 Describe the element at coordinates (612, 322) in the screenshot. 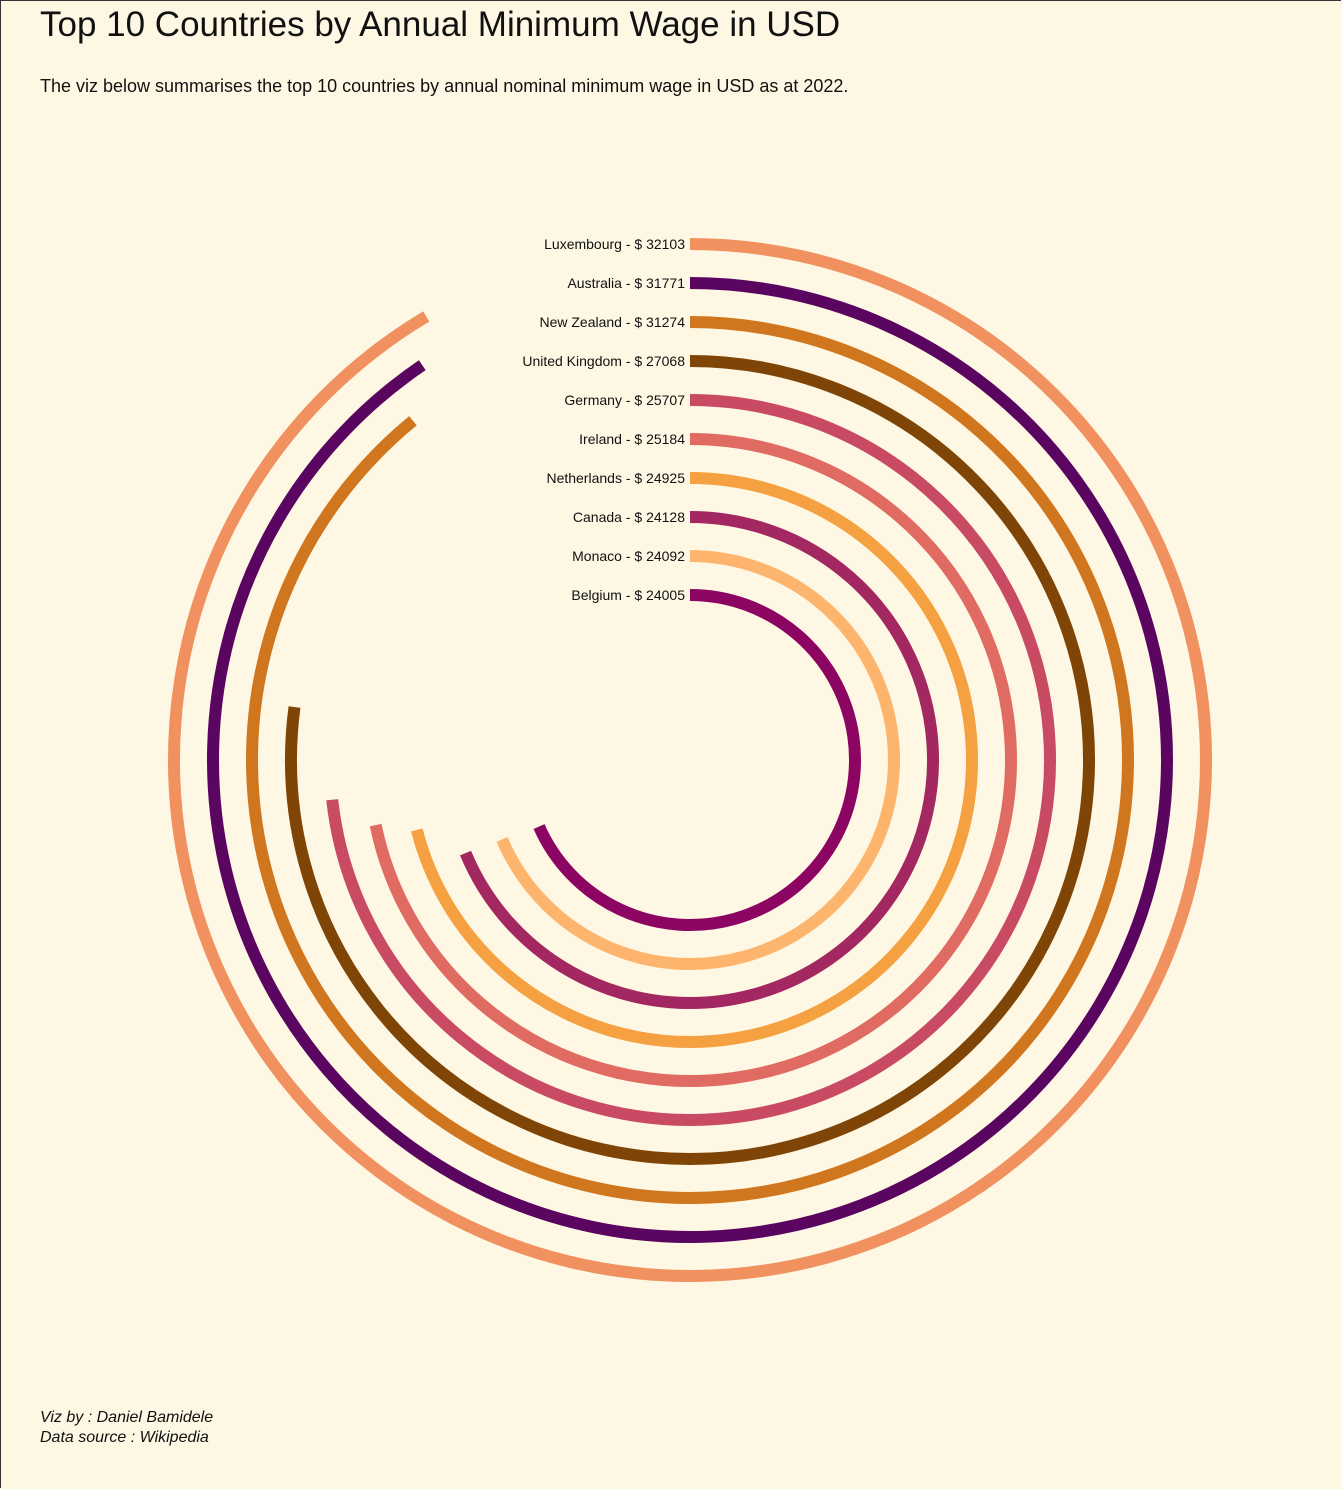

I see `bar-label: New Zealand - $ 31274` at that location.